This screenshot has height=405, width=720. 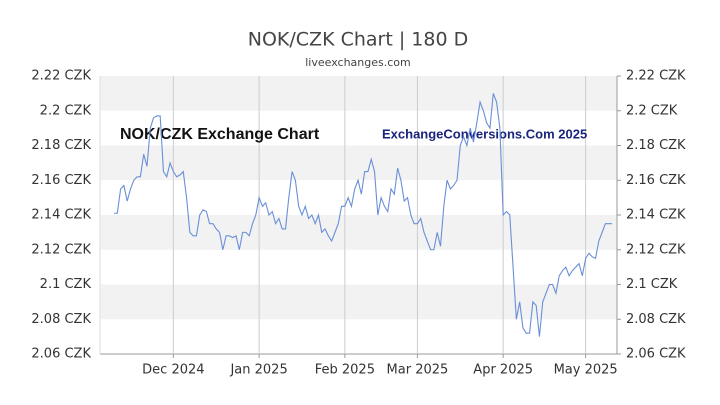 I want to click on x-tick-label: Mar 2025, so click(x=418, y=370).